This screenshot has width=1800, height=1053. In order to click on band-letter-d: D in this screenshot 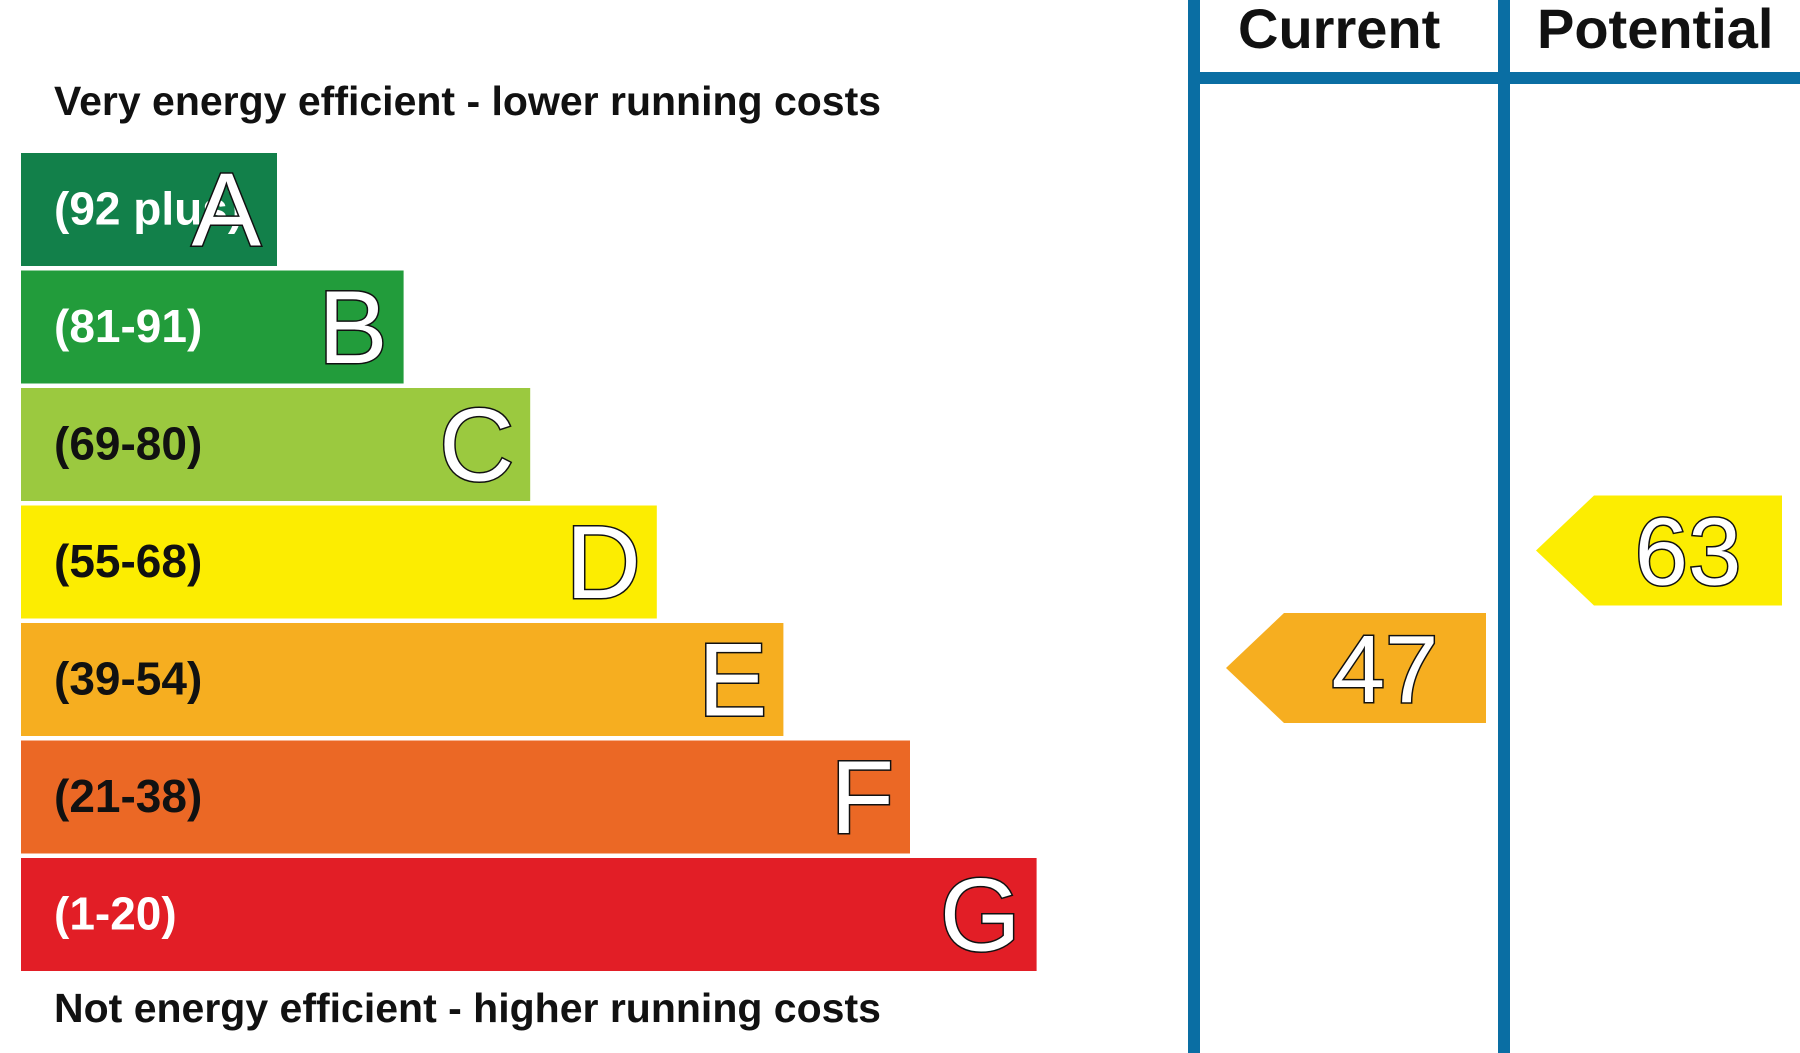, I will do `click(603, 563)`.